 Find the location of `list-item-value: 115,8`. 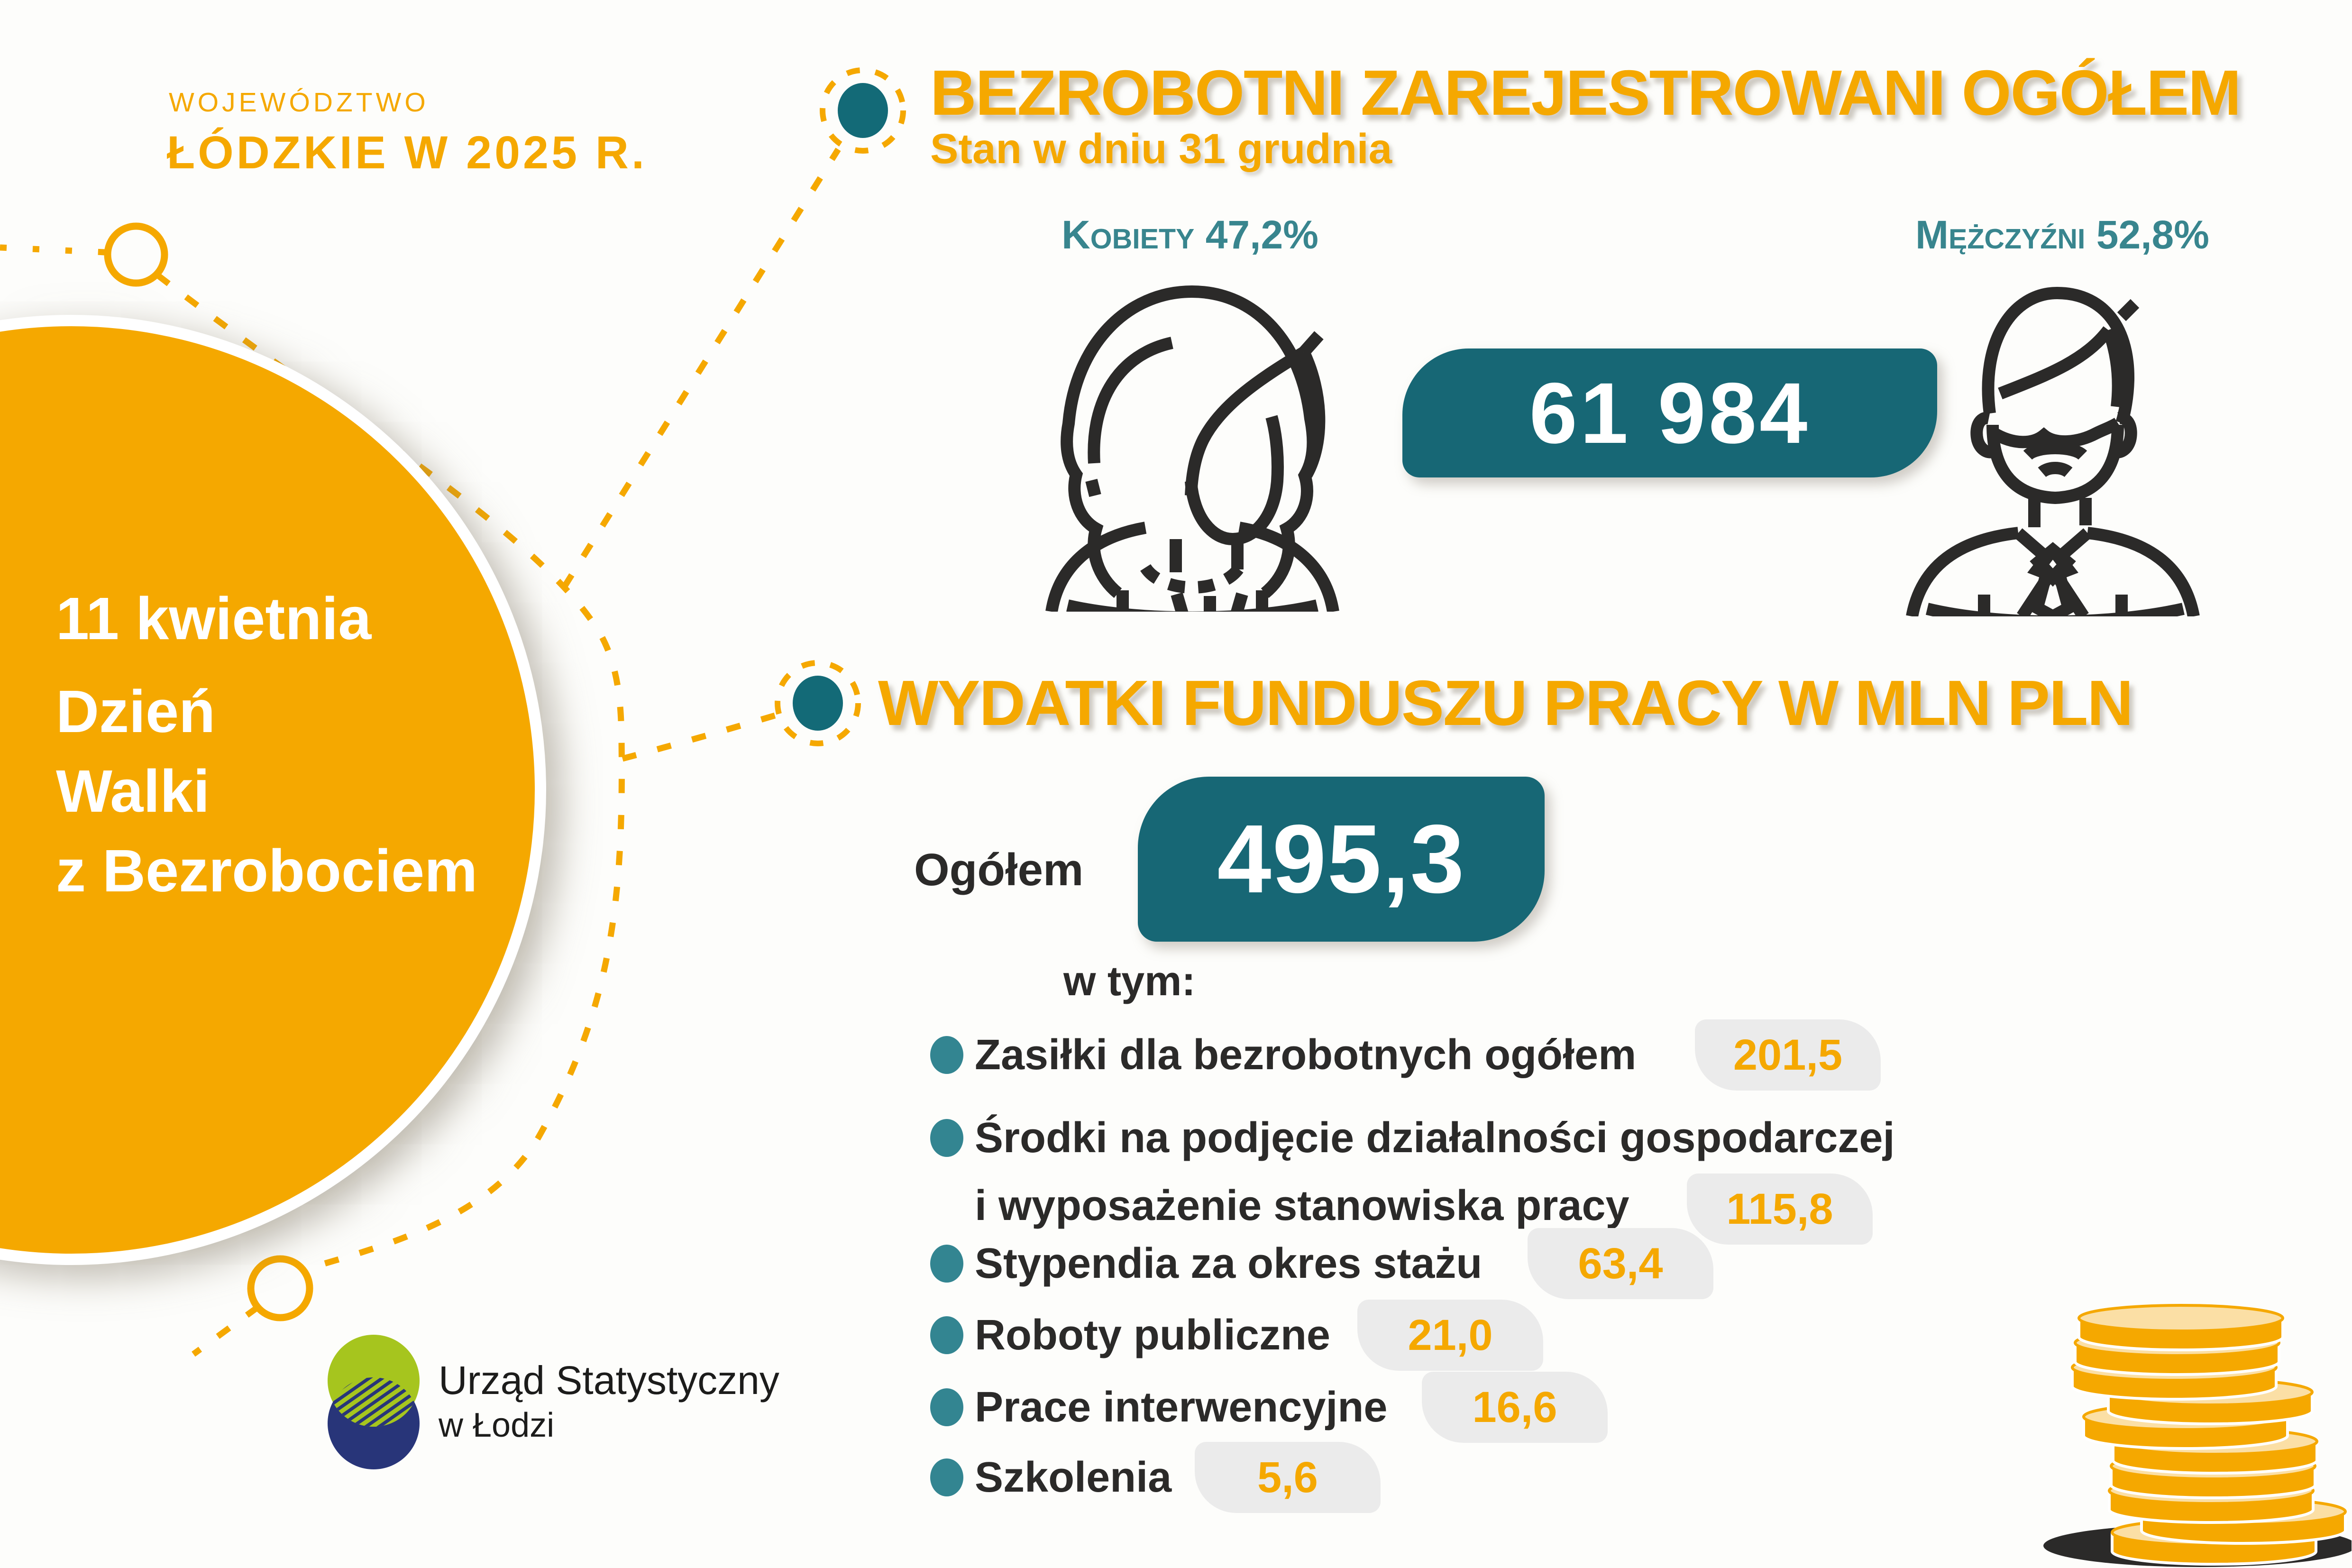

list-item-value: 115,8 is located at coordinates (1779, 1208).